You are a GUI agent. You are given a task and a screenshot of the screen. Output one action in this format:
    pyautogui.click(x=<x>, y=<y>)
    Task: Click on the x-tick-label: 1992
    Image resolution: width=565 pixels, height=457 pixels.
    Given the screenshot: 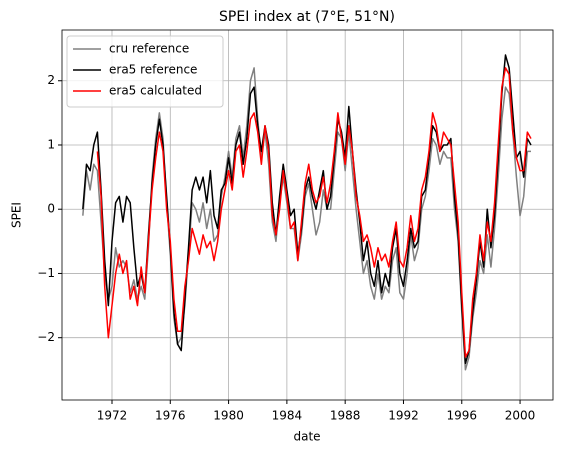 What is the action you would take?
    pyautogui.click(x=403, y=416)
    